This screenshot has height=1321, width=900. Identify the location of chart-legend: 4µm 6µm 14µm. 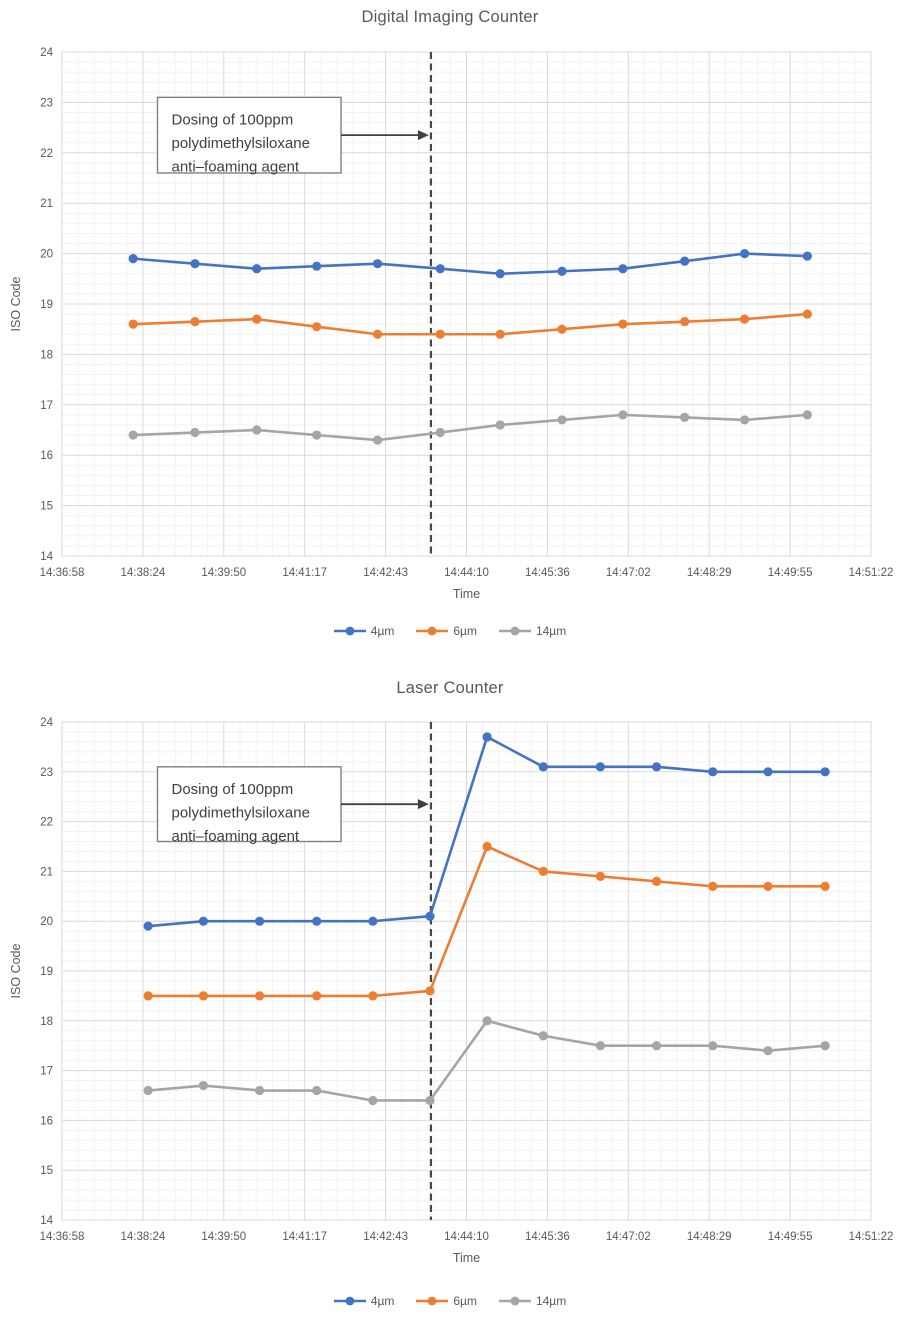
(450, 1301).